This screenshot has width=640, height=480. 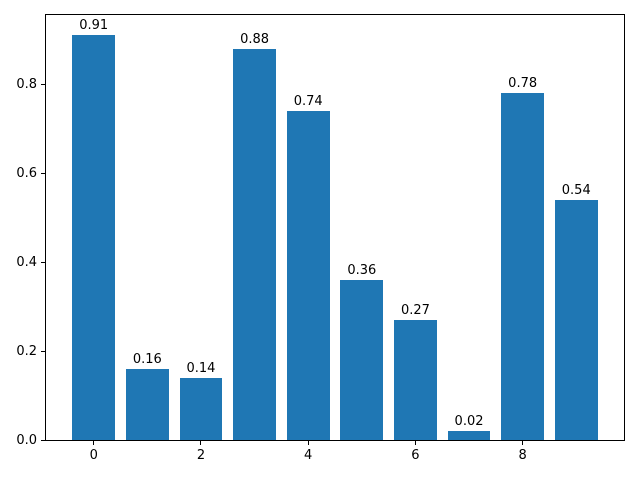 What do you see at coordinates (93, 455) in the screenshot?
I see `x-axis-tick-label: 0` at bounding box center [93, 455].